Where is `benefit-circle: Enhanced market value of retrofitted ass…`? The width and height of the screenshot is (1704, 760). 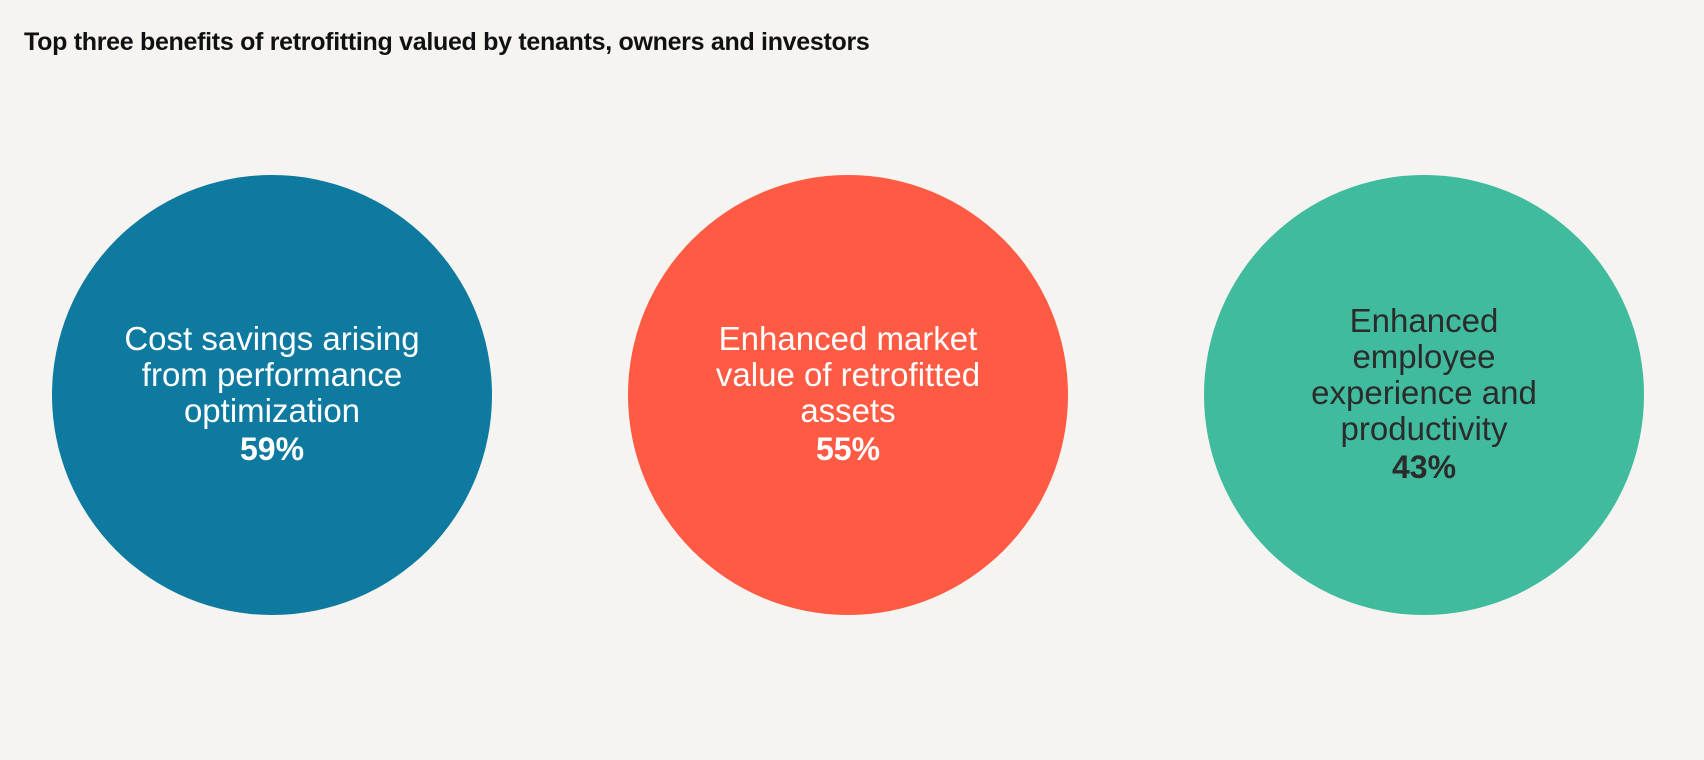
benefit-circle: Enhanced market value of retrofitted ass… is located at coordinates (848, 395).